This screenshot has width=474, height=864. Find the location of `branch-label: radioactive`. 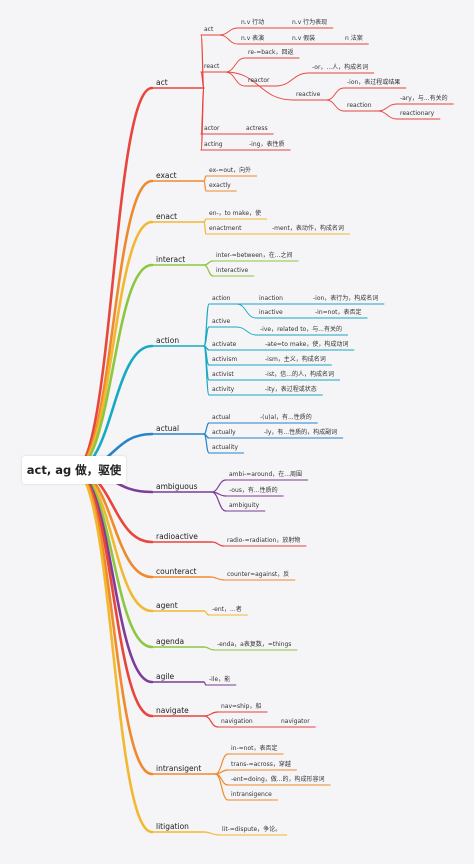

branch-label: radioactive is located at coordinates (177, 536).